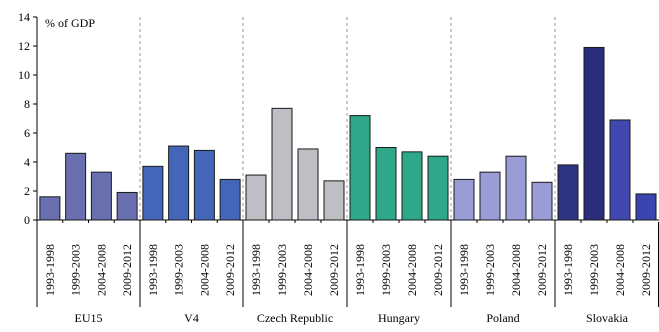  What do you see at coordinates (191, 318) in the screenshot?
I see `group-label: V4` at bounding box center [191, 318].